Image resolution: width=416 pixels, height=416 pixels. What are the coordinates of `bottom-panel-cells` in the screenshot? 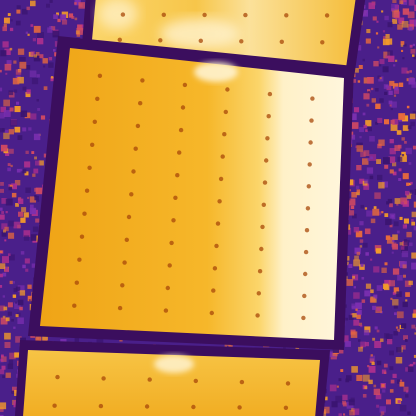 It's located at (171, 392).